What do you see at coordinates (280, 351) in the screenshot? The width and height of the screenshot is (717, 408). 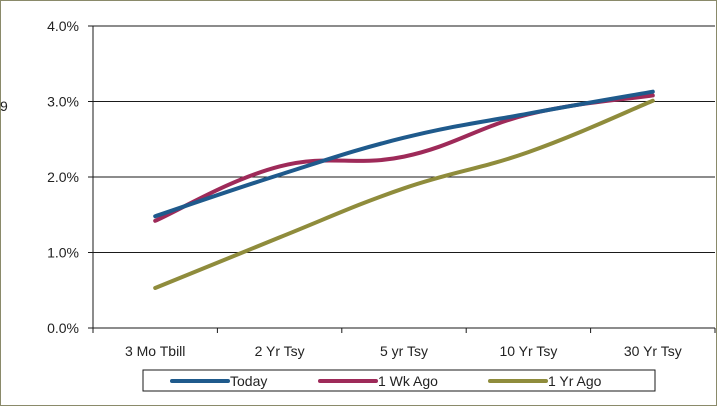 I see `x-tick-label: 2 Yr Tsy` at bounding box center [280, 351].